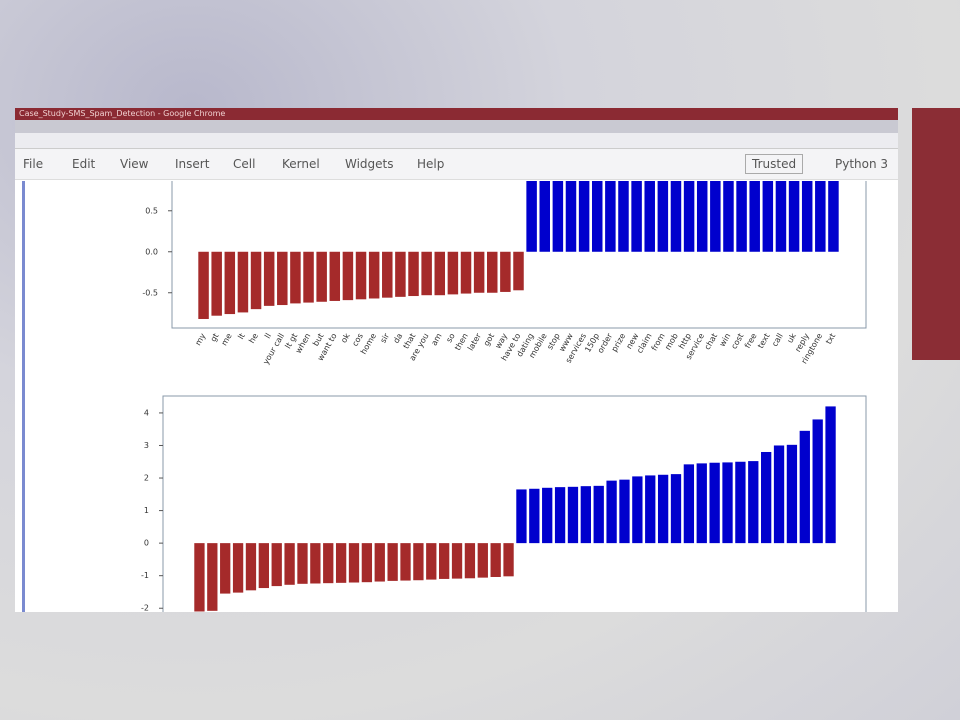  Describe the element at coordinates (619, 343) in the screenshot. I see `x-tick-label: prize` at that location.